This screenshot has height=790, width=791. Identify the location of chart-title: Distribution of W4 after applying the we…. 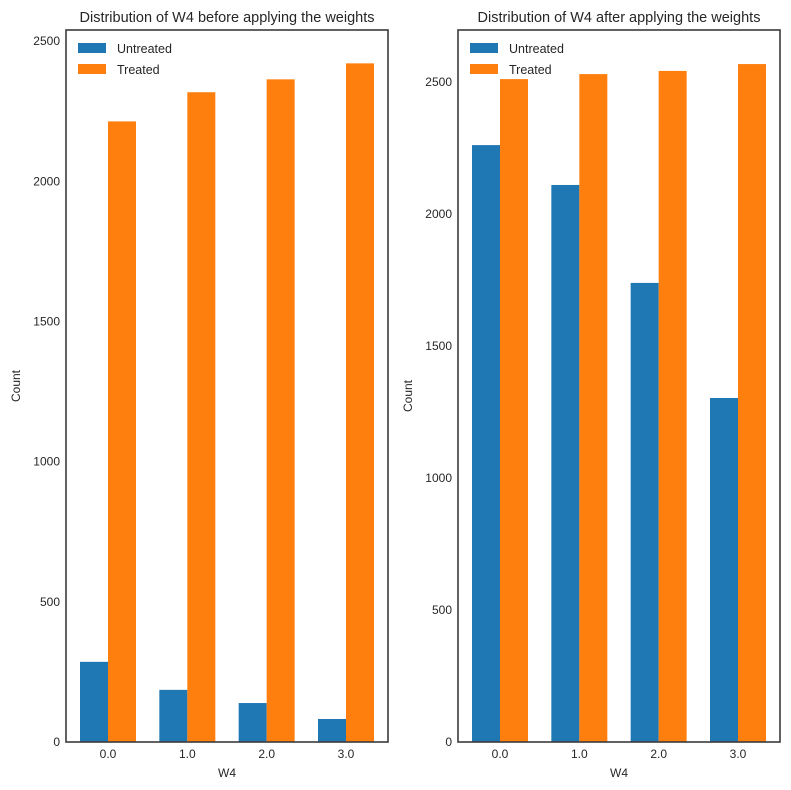
(619, 18).